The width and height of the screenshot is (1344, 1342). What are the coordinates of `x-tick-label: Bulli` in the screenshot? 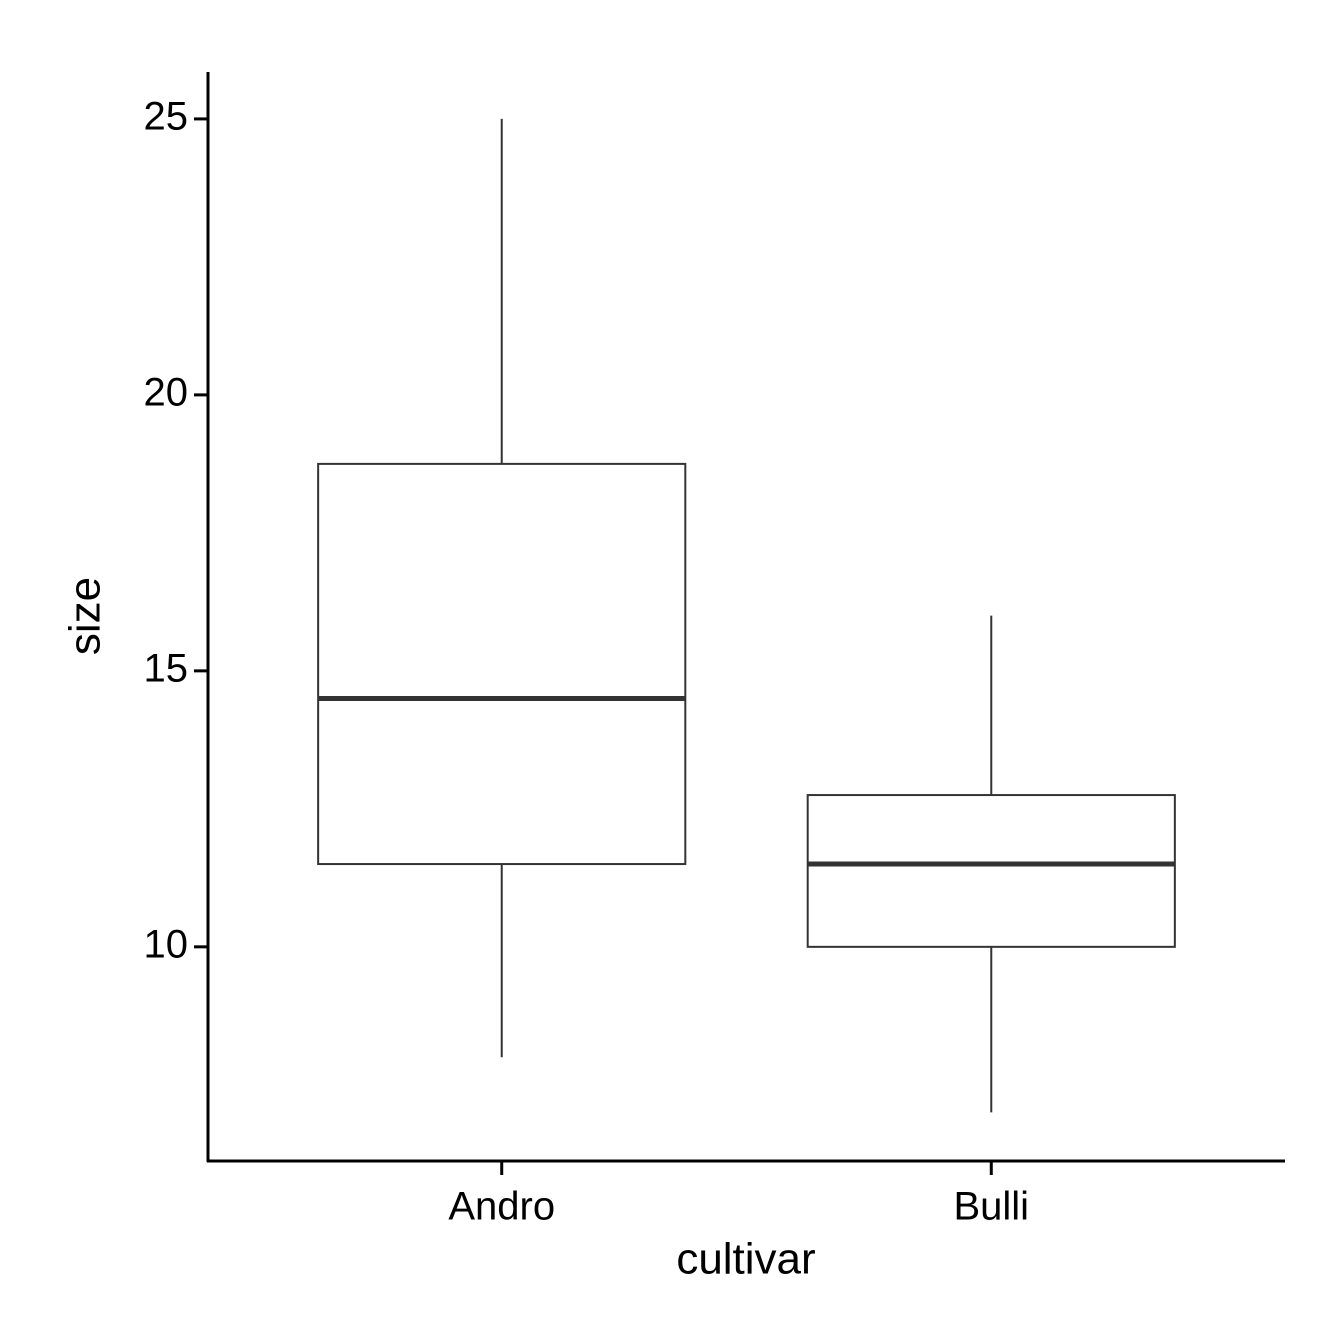 It's located at (991, 1207).